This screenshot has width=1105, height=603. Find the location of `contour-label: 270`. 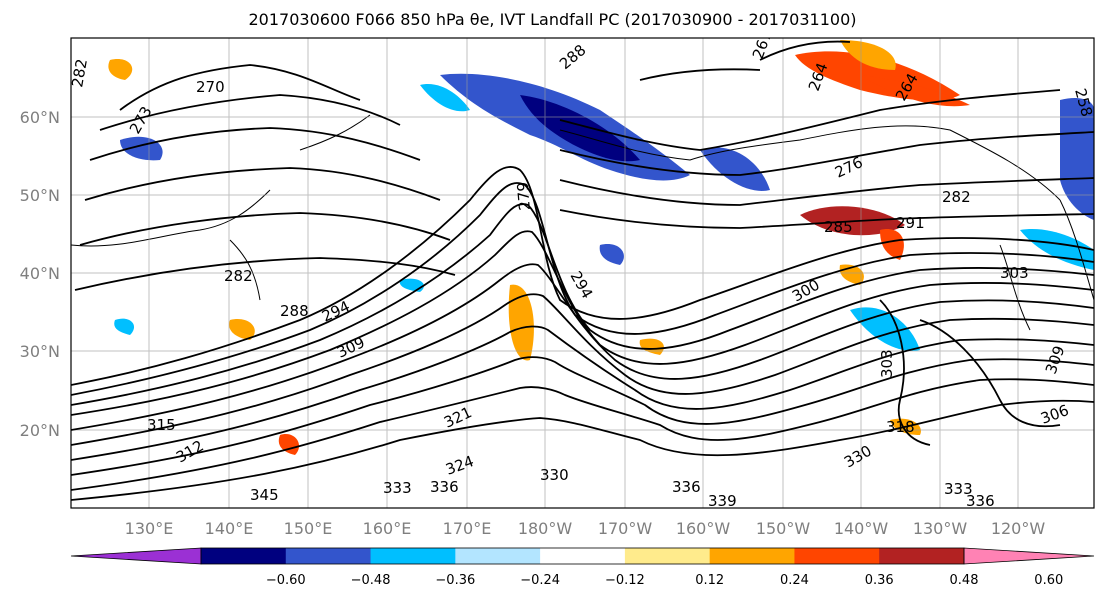

contour-label: 270 is located at coordinates (210, 87).